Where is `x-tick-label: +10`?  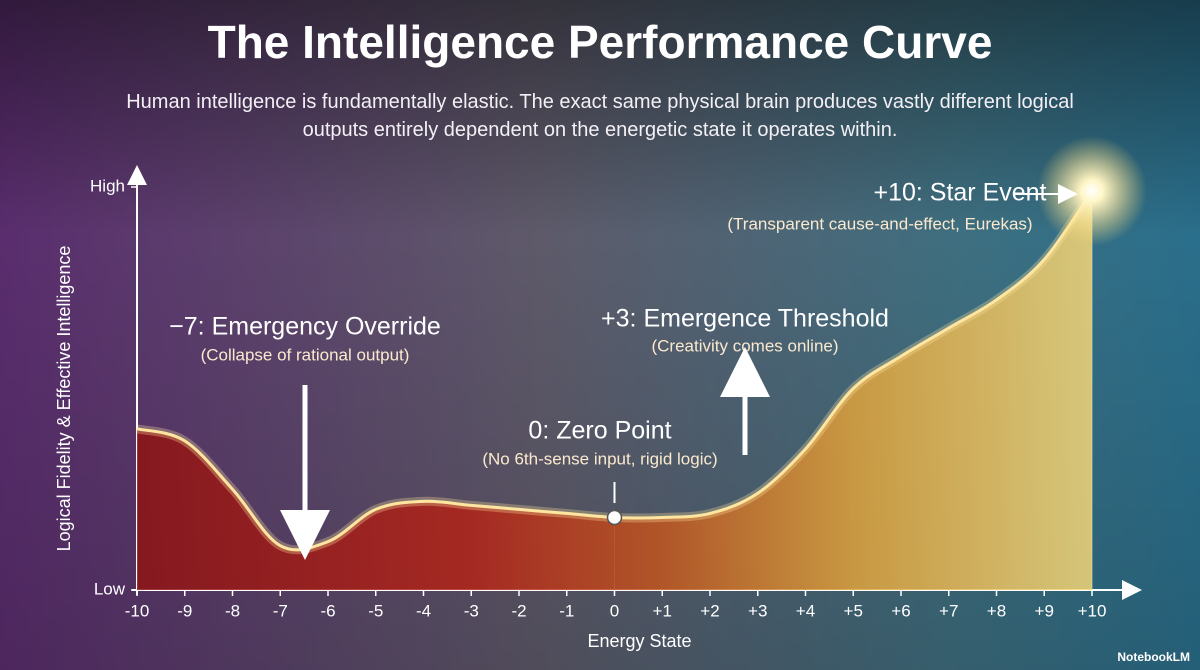
x-tick-label: +10 is located at coordinates (1092, 610).